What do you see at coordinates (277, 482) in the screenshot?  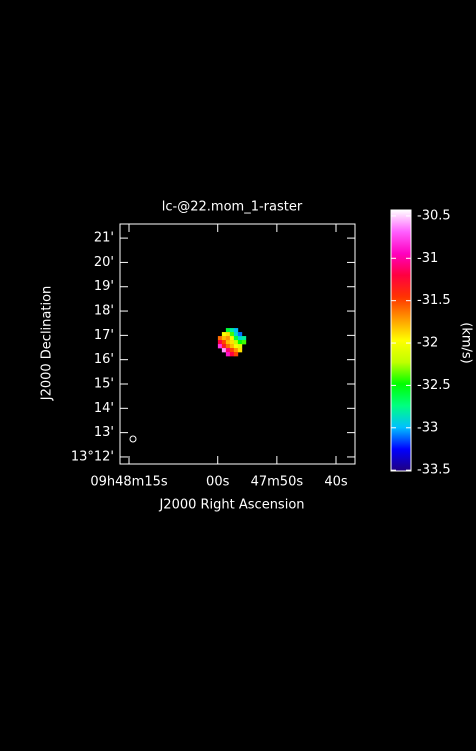 I see `x-tick-label: 47m50s` at bounding box center [277, 482].